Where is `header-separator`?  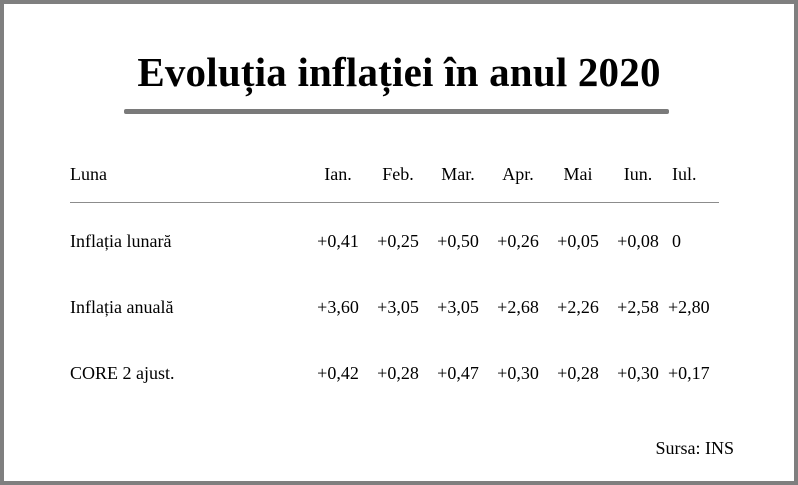 header-separator is located at coordinates (393, 202).